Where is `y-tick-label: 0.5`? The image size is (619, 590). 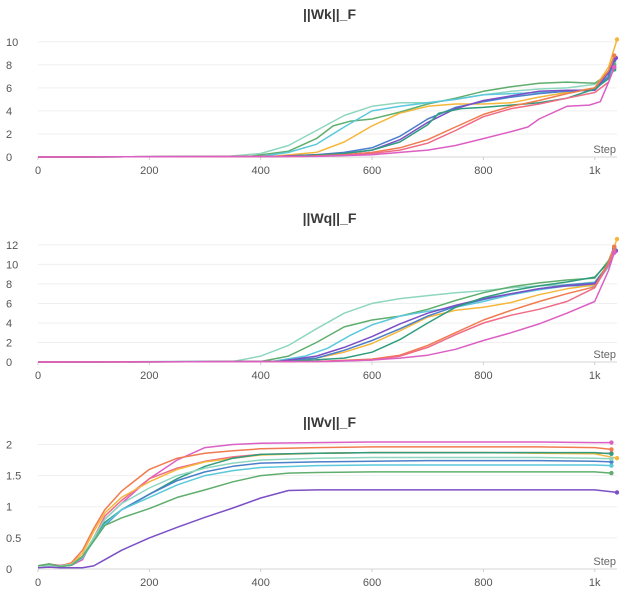
y-tick-label: 0.5 is located at coordinates (13, 539).